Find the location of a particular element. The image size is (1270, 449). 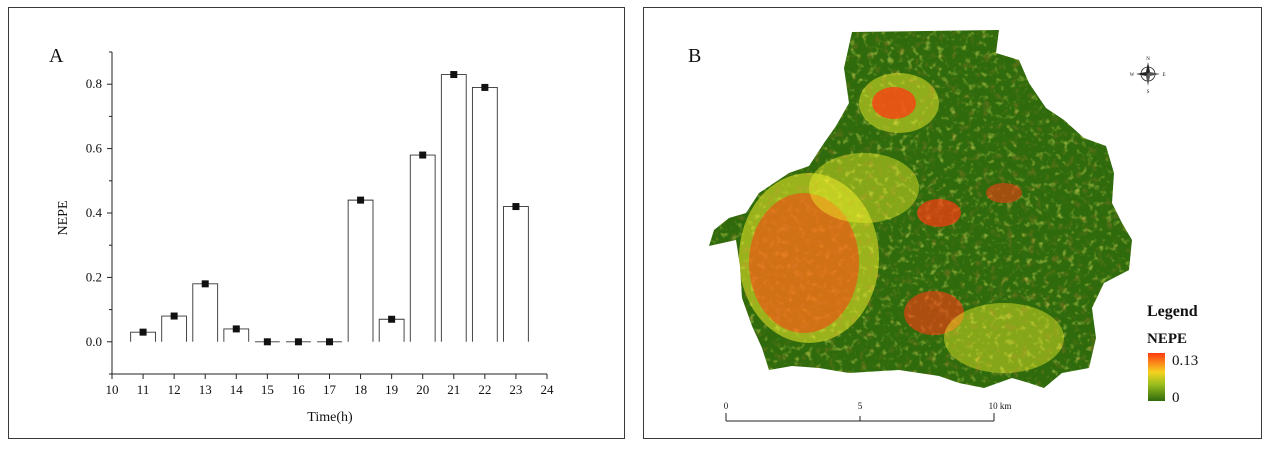

scale-label-5: 5 is located at coordinates (860, 406).